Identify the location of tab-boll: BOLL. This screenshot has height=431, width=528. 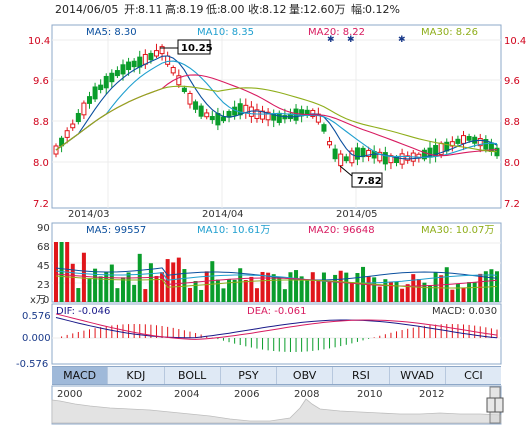
(193, 375).